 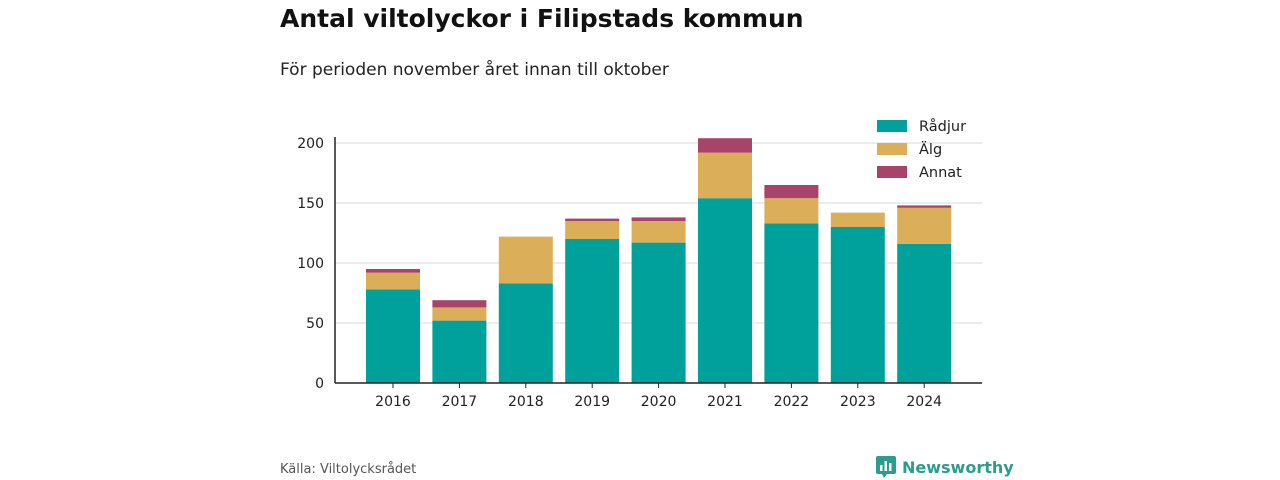 I want to click on legend-label-älg: Älg, so click(x=930, y=149).